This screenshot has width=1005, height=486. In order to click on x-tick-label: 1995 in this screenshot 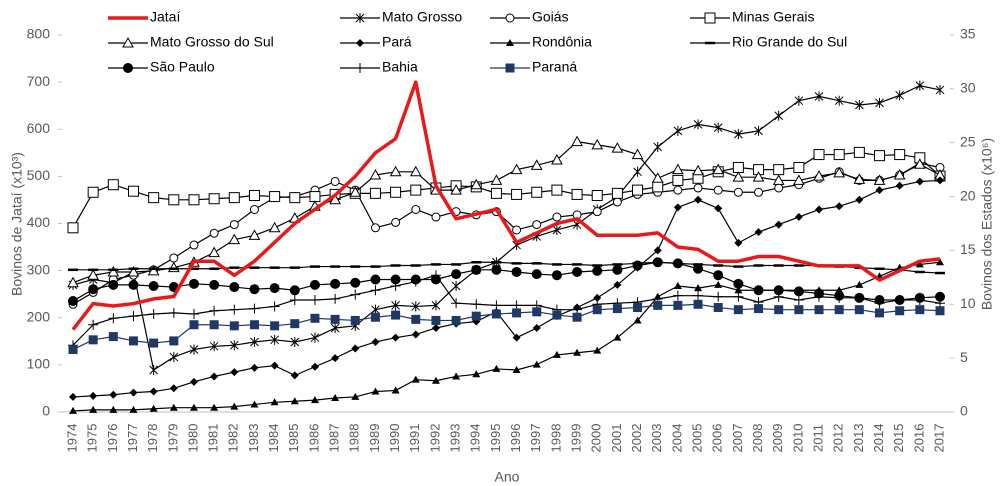, I will do `click(495, 438)`.